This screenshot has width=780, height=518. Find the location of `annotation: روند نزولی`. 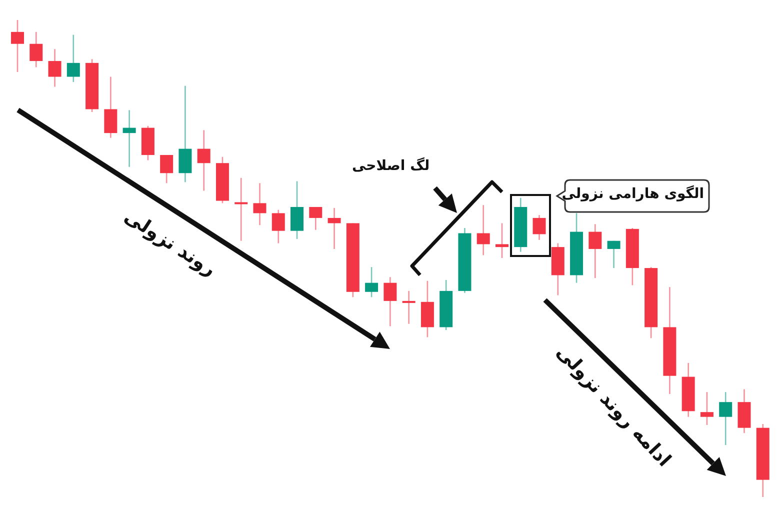

annotation: روند نزولی is located at coordinates (170, 243).